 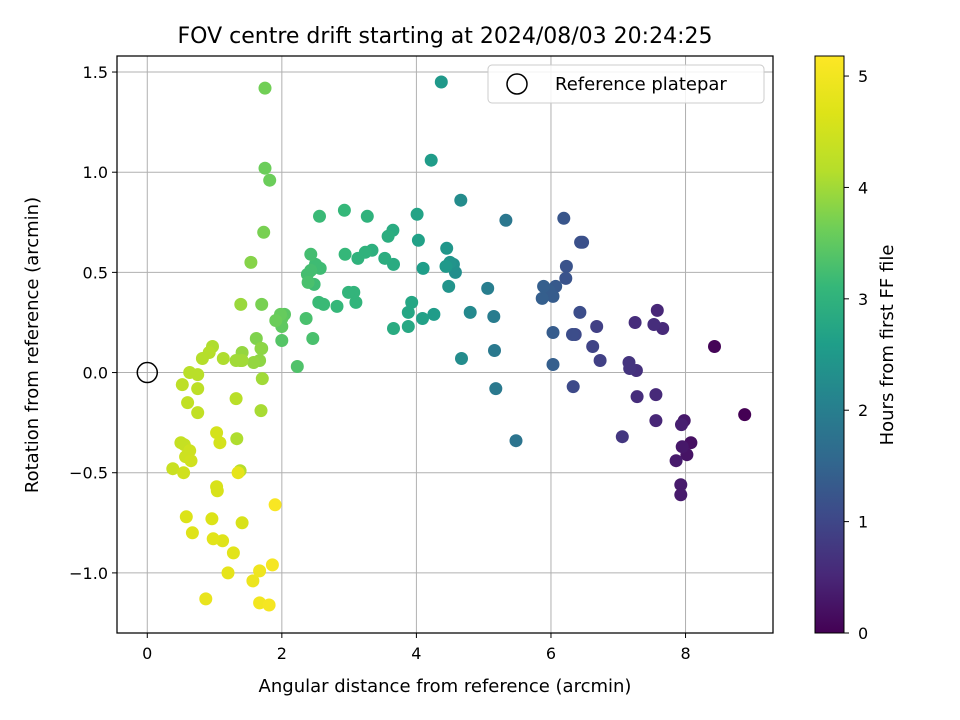 I want to click on colorbar-tick-label: 5, so click(x=863, y=76).